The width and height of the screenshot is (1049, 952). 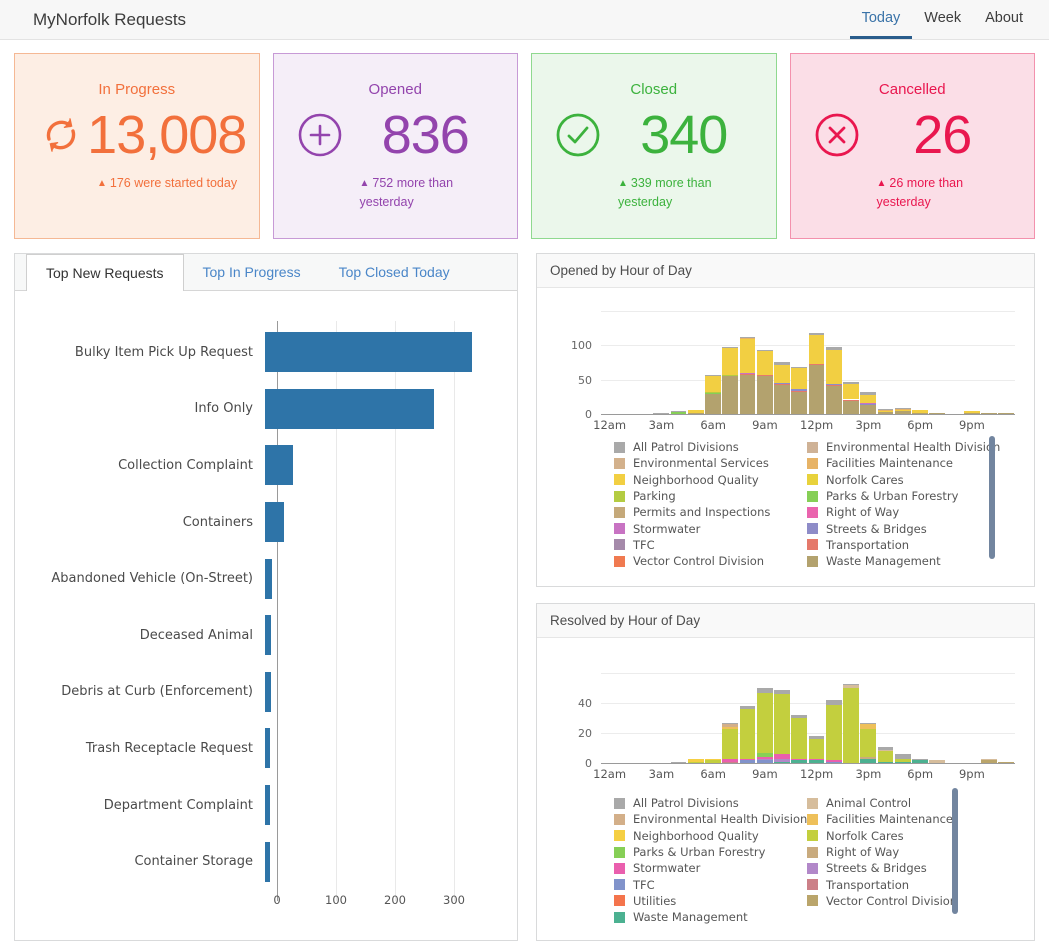 I want to click on nav-week: Week, so click(x=943, y=18).